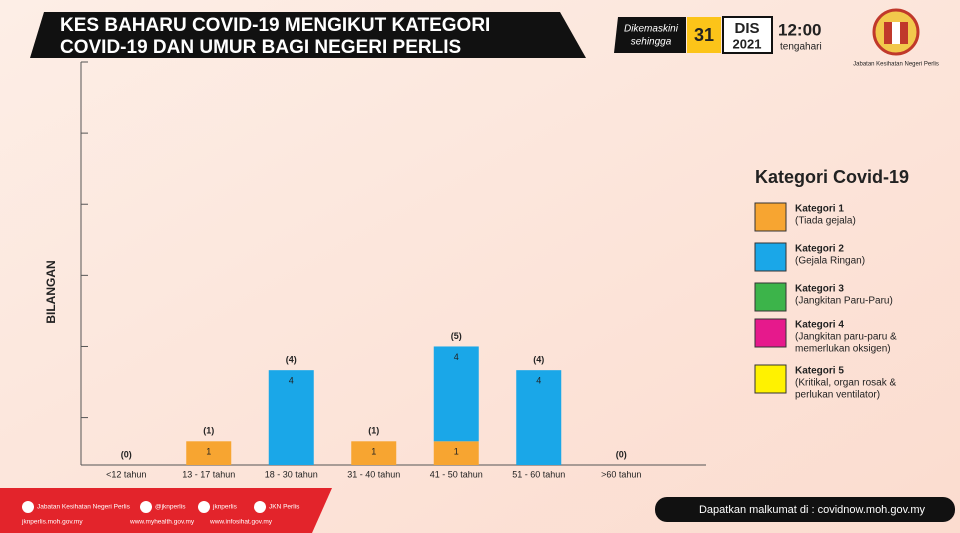 This screenshot has width=960, height=533. Describe the element at coordinates (819, 325) in the screenshot. I see `legend-name: Kategori 4` at that location.